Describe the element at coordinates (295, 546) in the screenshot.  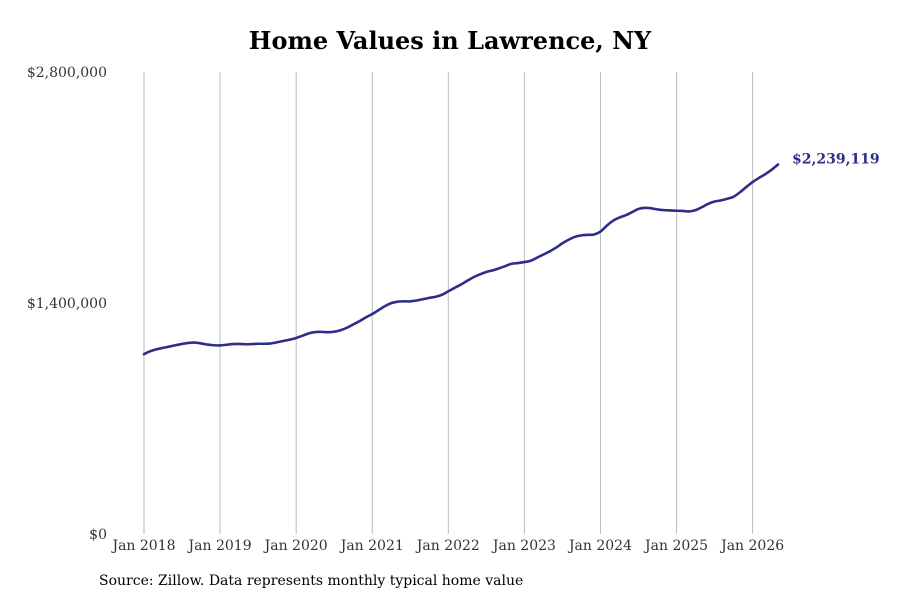
I see `x-tick-label: Jan 2020` at that location.